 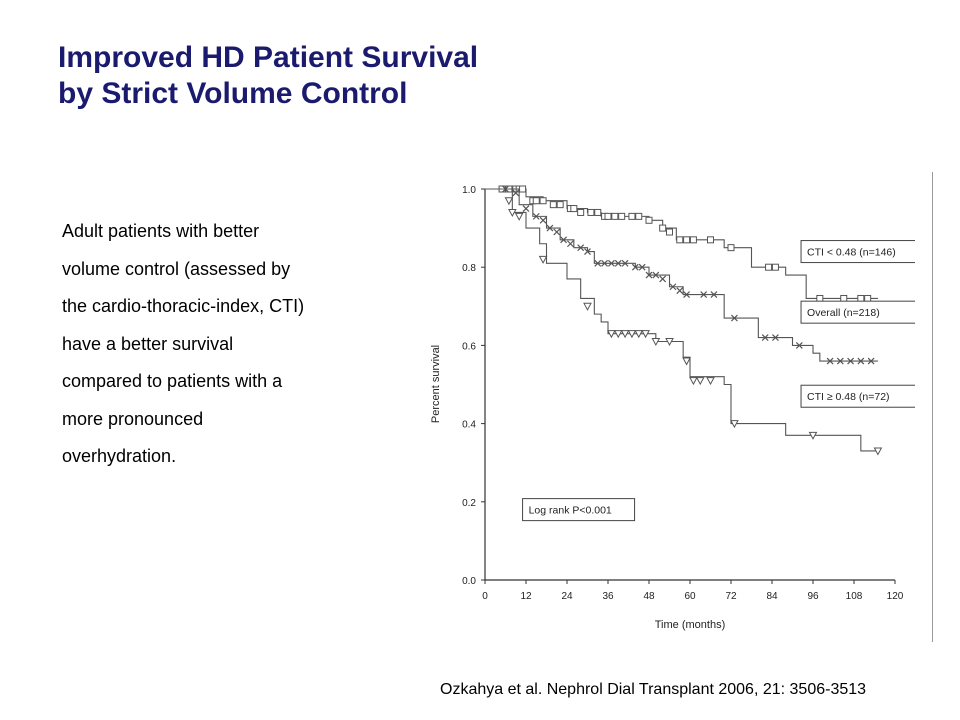 I want to click on legend-label: CTI ≥ 0.48 (n=72), so click(x=848, y=397).